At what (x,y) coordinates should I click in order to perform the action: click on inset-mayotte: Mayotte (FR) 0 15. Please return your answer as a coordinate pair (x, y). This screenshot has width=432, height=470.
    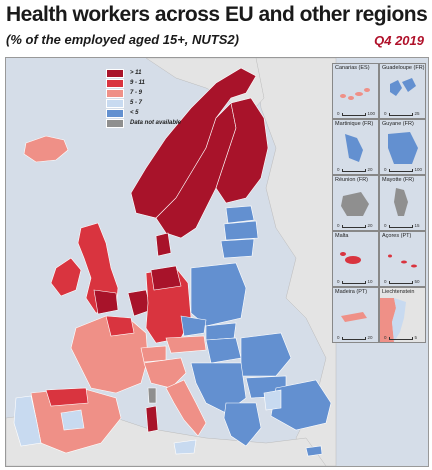
    Looking at the image, I should click on (402, 203).